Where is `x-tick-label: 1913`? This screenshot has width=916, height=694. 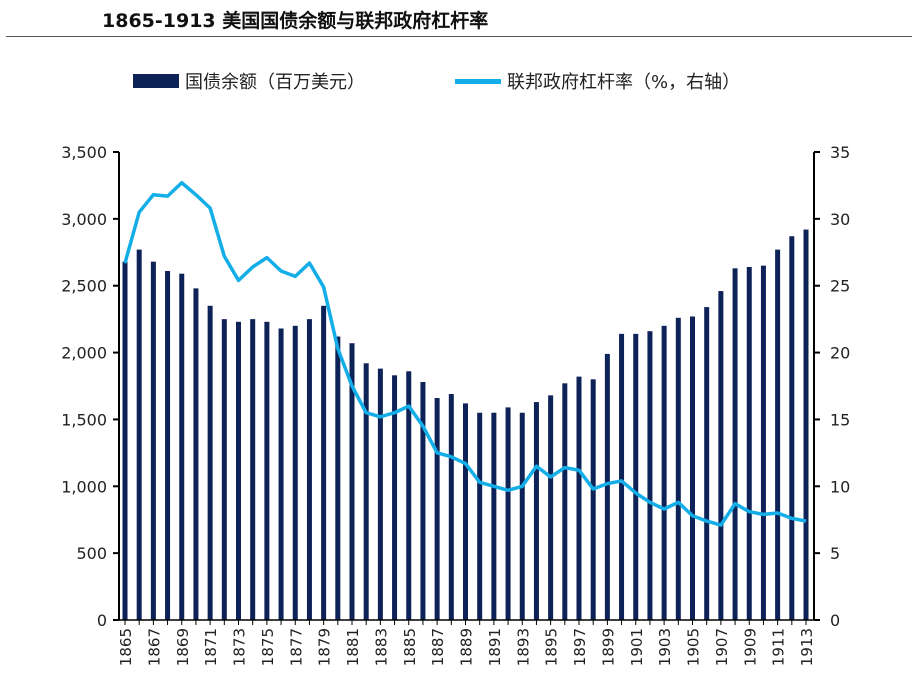
x-tick-label: 1913 is located at coordinates (807, 647).